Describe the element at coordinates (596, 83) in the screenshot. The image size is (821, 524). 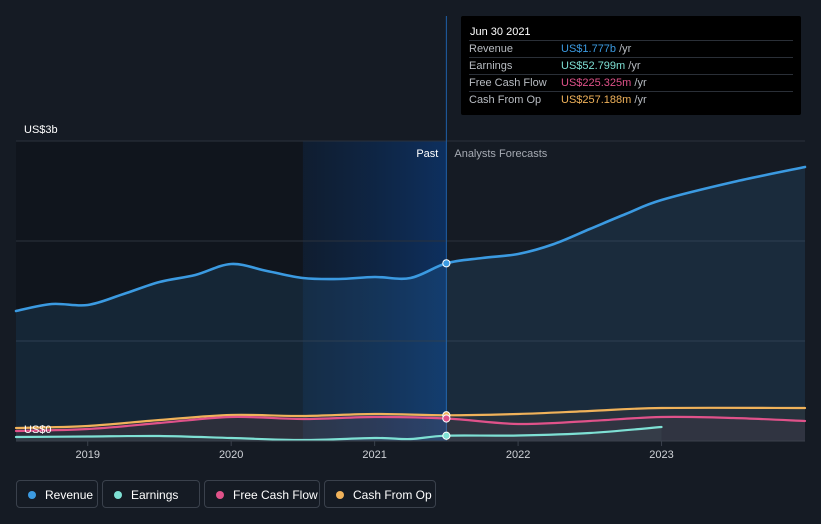
I see `tooltip-number: US$225.325m` at that location.